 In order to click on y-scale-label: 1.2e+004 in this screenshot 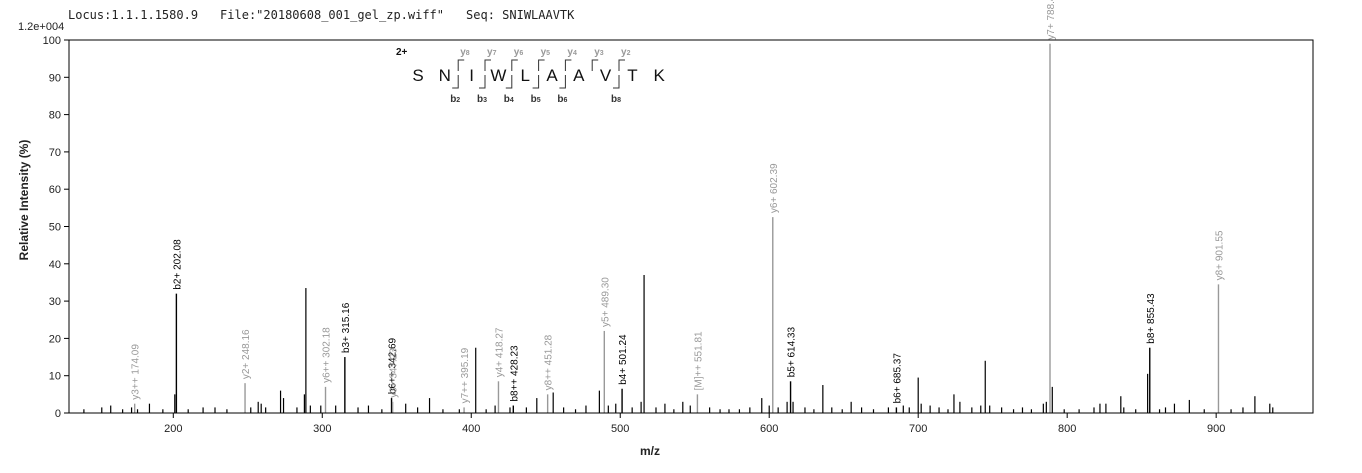, I will do `click(41, 27)`.